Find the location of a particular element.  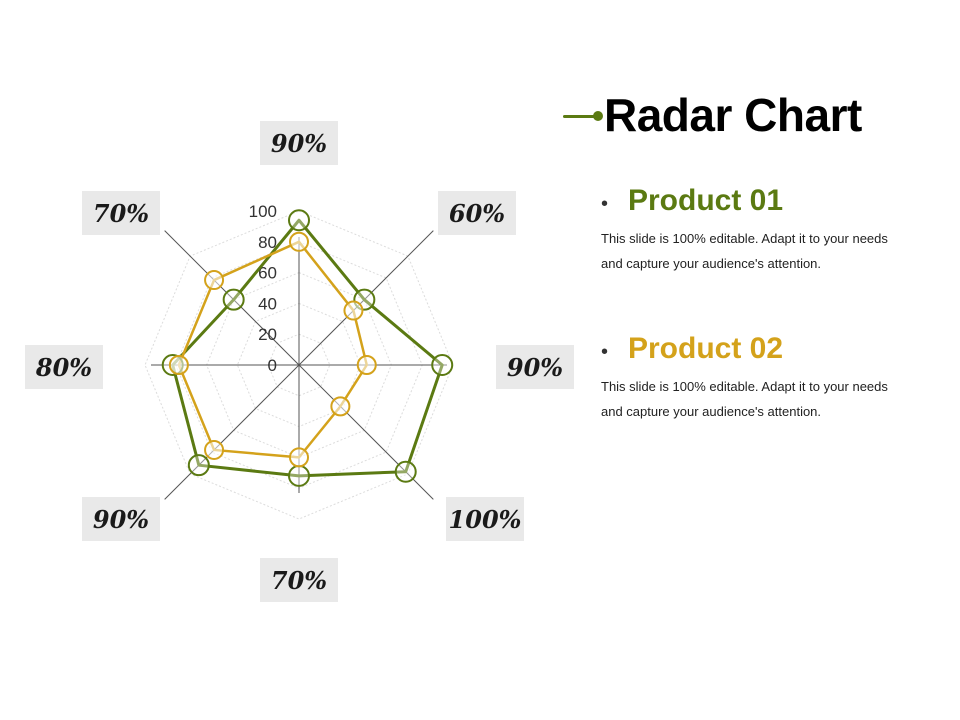

radial-tick-label: 0 is located at coordinates (272, 365).